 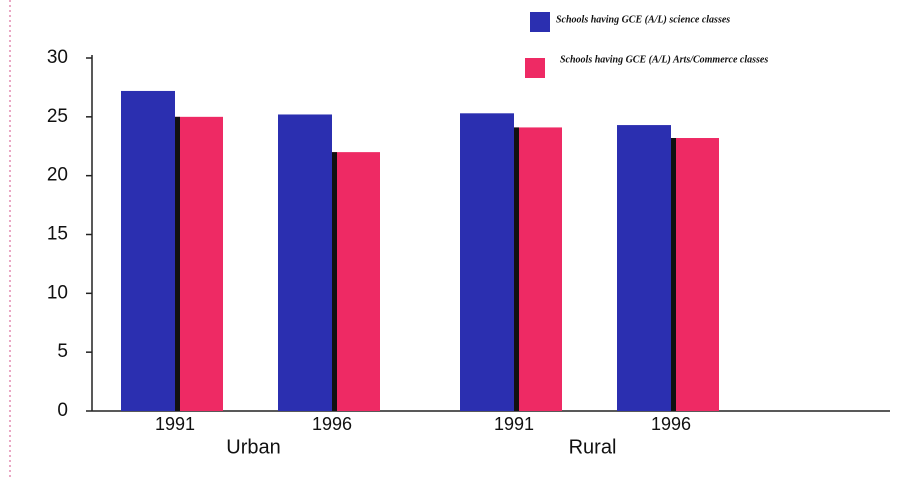 What do you see at coordinates (57, 175) in the screenshot?
I see `y-tick-label: 20` at bounding box center [57, 175].